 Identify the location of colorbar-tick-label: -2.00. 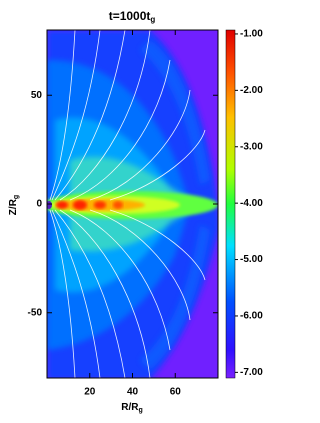
(251, 90).